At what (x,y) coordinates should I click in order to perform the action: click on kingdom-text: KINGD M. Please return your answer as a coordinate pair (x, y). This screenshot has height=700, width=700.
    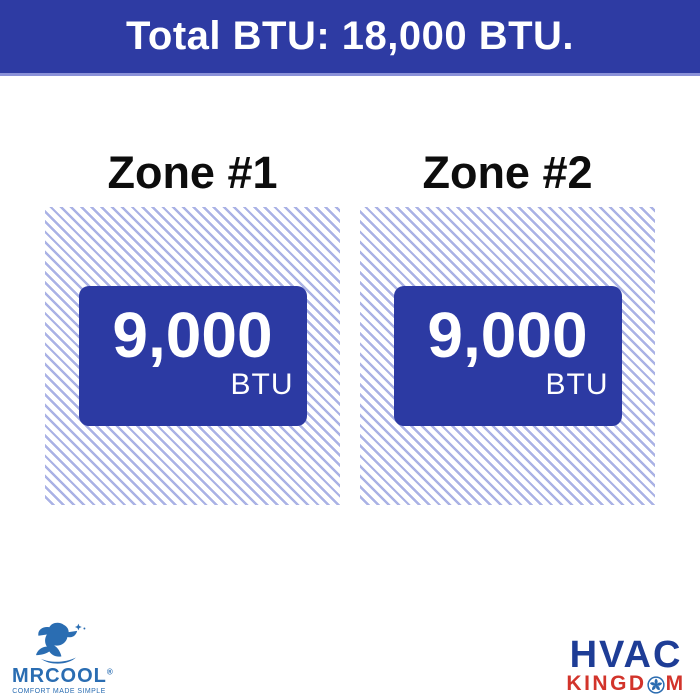
    Looking at the image, I should click on (626, 683).